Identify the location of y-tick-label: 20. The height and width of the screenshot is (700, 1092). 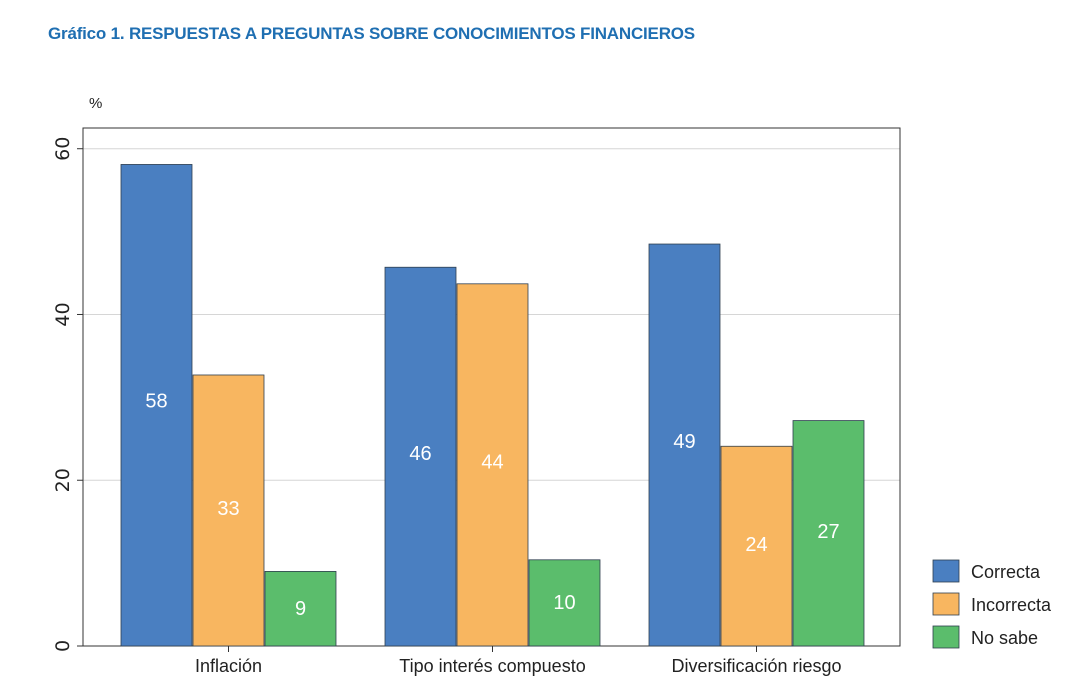
(63, 480).